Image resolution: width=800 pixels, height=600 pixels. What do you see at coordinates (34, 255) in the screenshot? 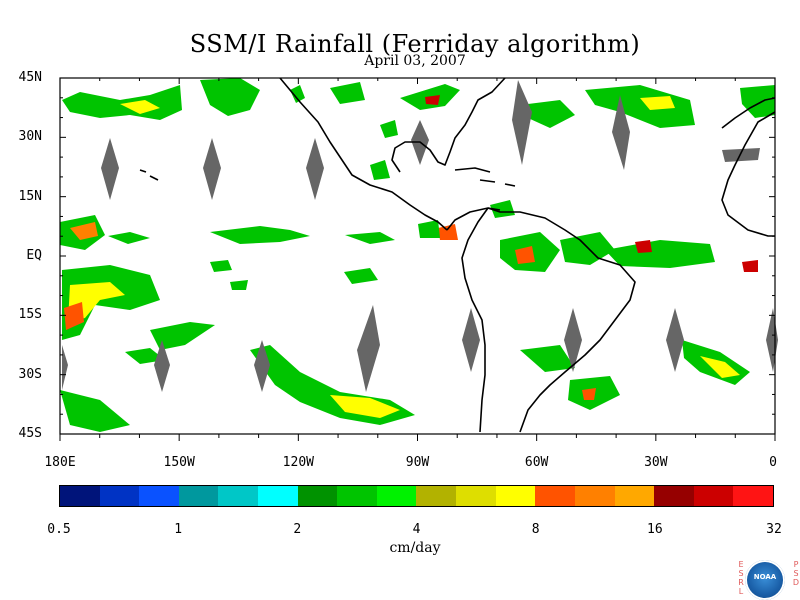
I see `latitude-label: EQ` at bounding box center [34, 255].